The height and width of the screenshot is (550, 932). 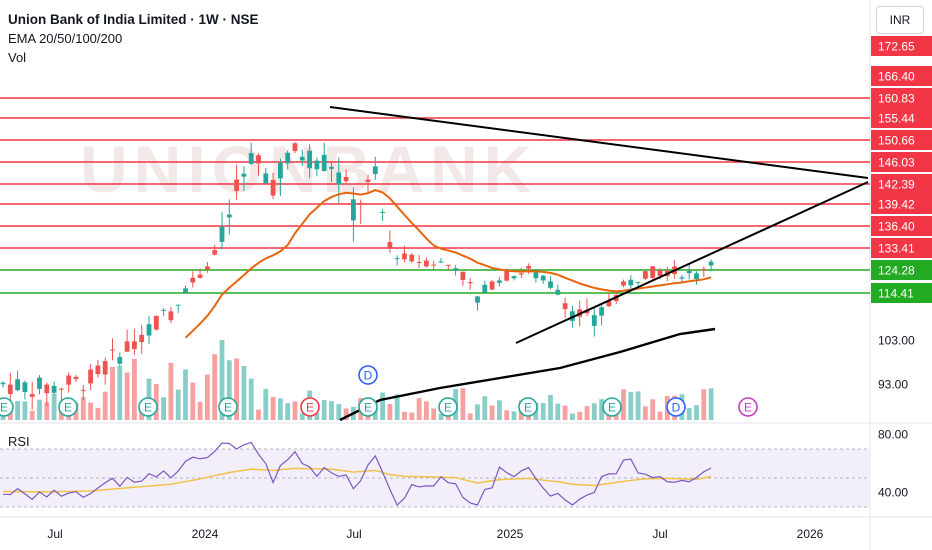 What do you see at coordinates (896, 271) in the screenshot?
I see `price-tick-label: 124.28` at bounding box center [896, 271].